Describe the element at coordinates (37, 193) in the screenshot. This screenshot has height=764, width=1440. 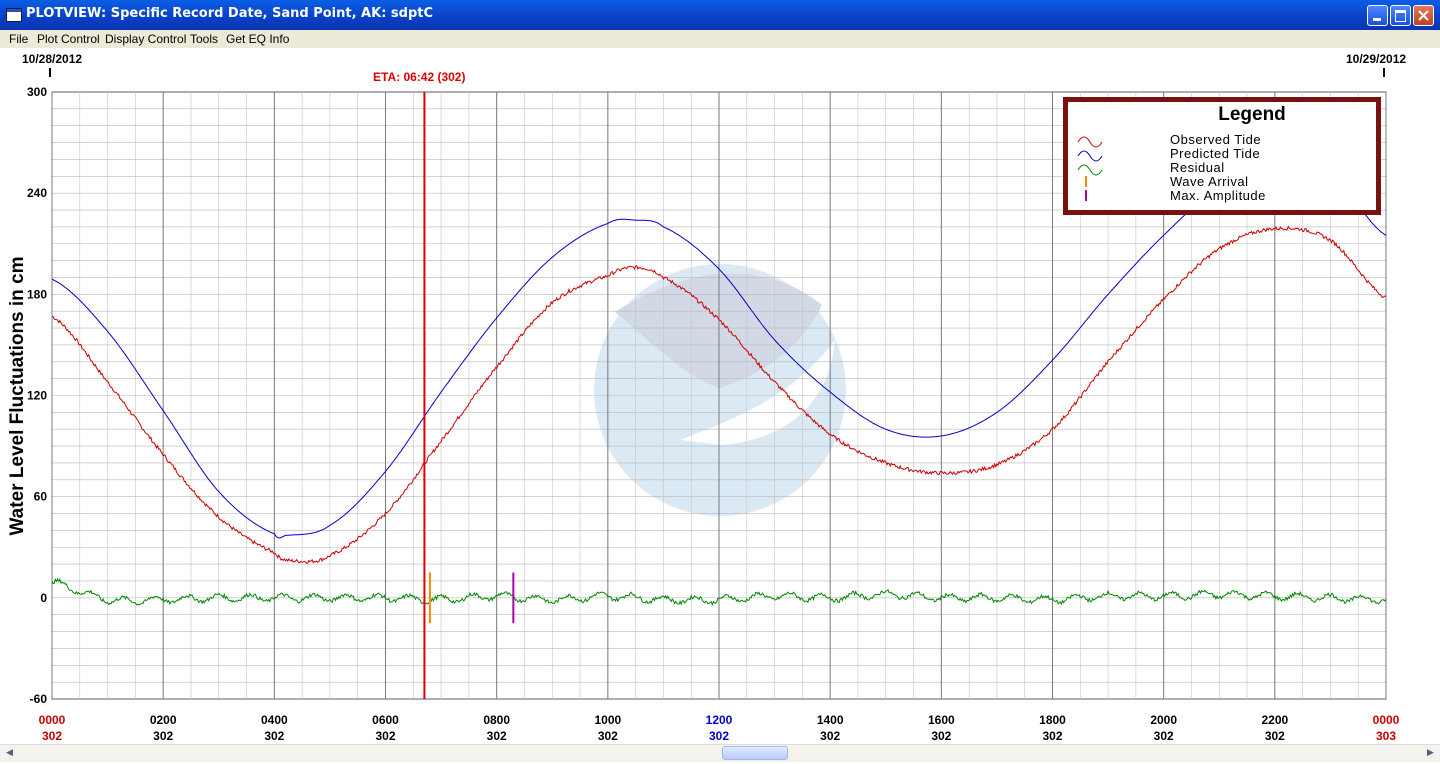
I see `y-tick-label: 240` at that location.